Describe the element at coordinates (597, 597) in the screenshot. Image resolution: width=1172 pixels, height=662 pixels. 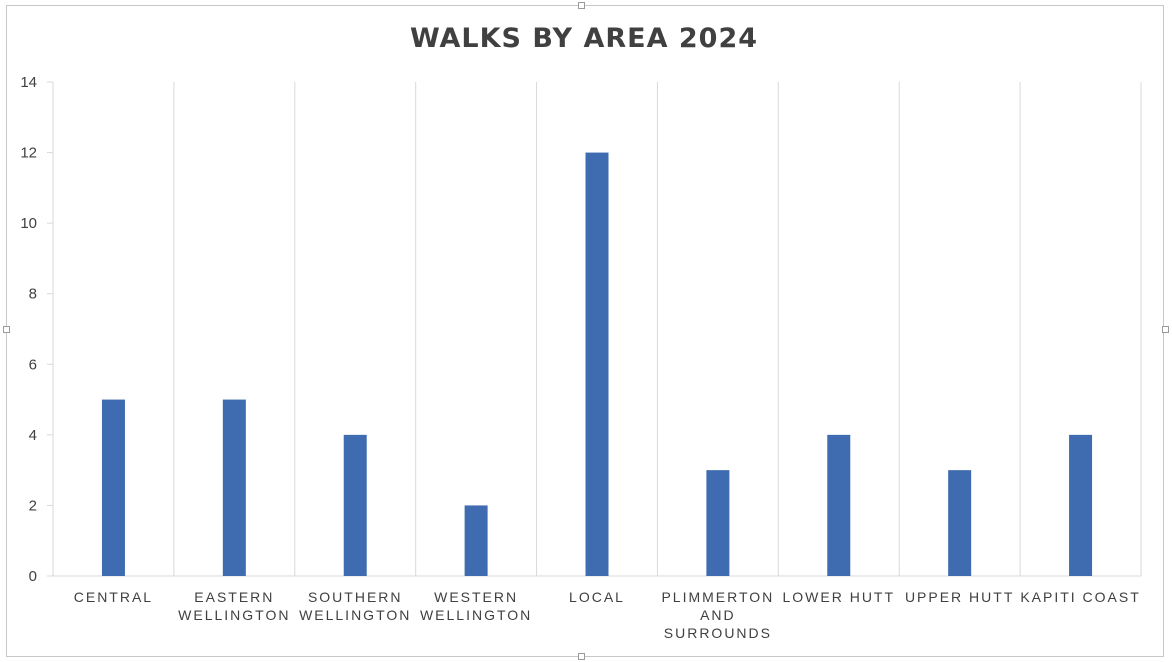
I see `x-tick-label: LOCAL` at that location.